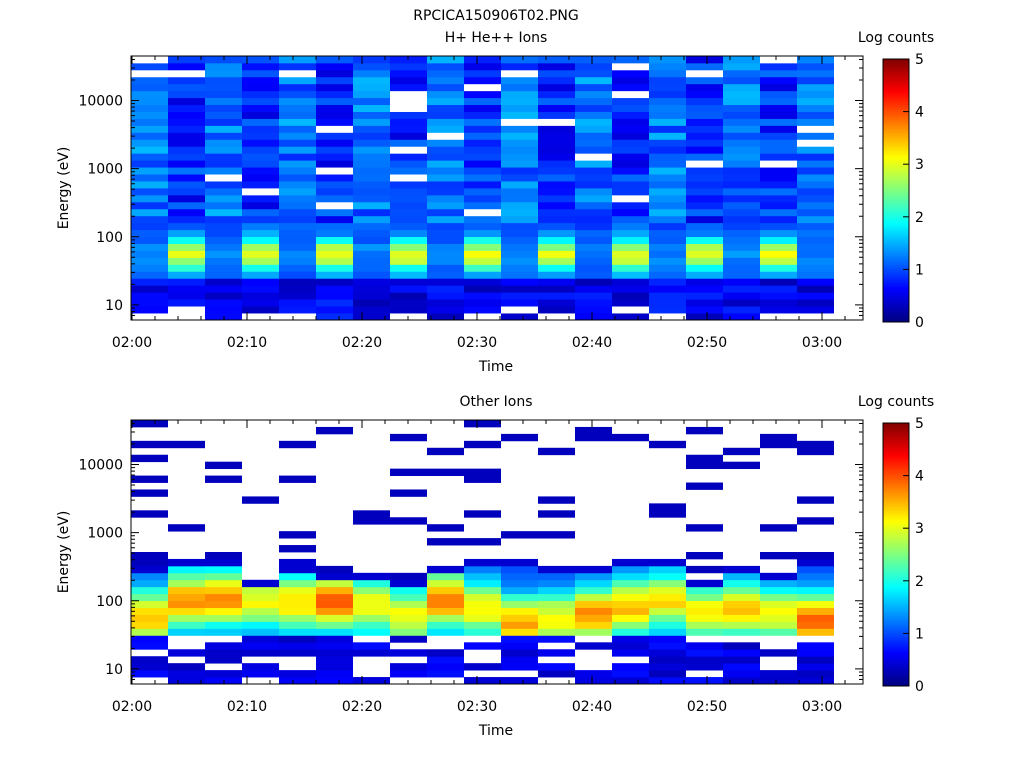 This screenshot has width=1024, height=768. Describe the element at coordinates (903, 555) in the screenshot. I see `panel2-colorbar: 0 1 2 3 4 5` at that location.